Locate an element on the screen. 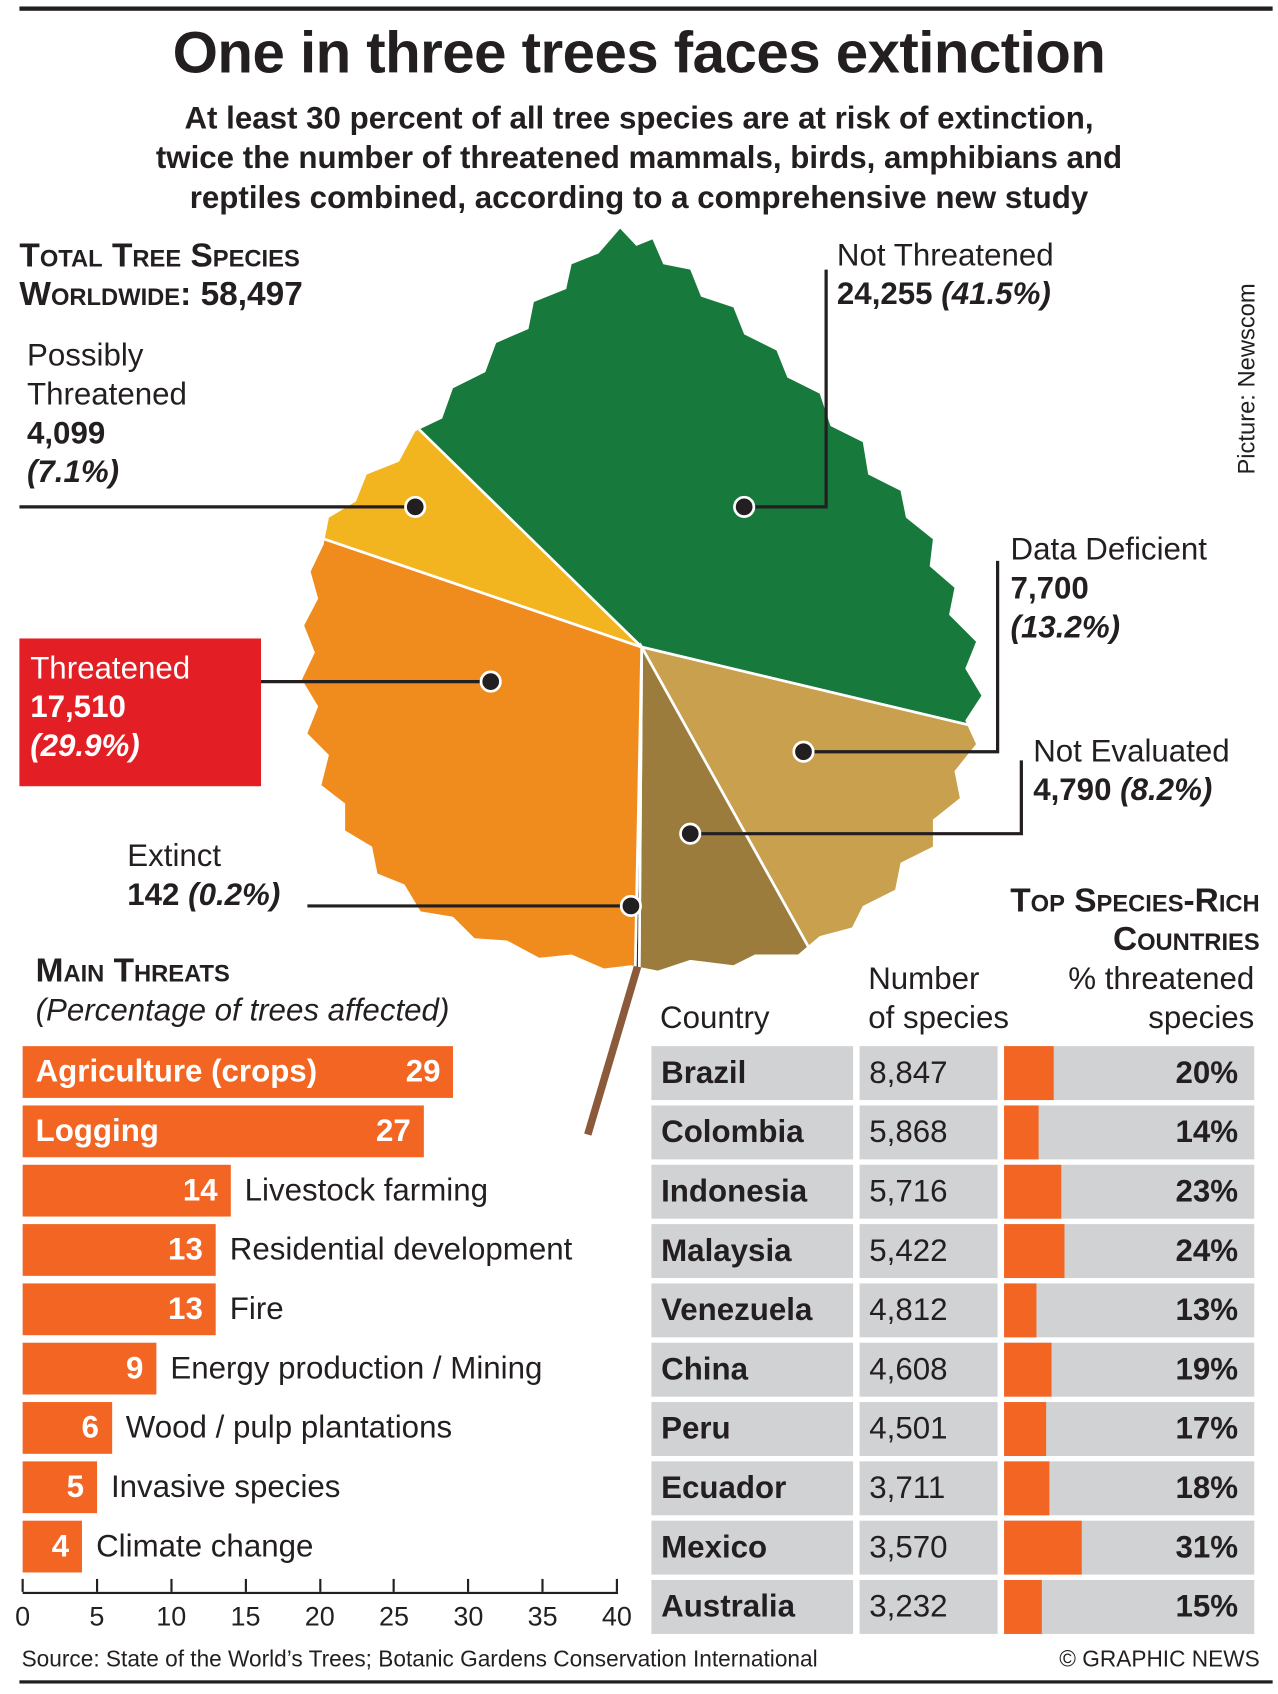 This screenshot has height=1694, width=1278. wedge-not-evaluated is located at coordinates (771, 806).